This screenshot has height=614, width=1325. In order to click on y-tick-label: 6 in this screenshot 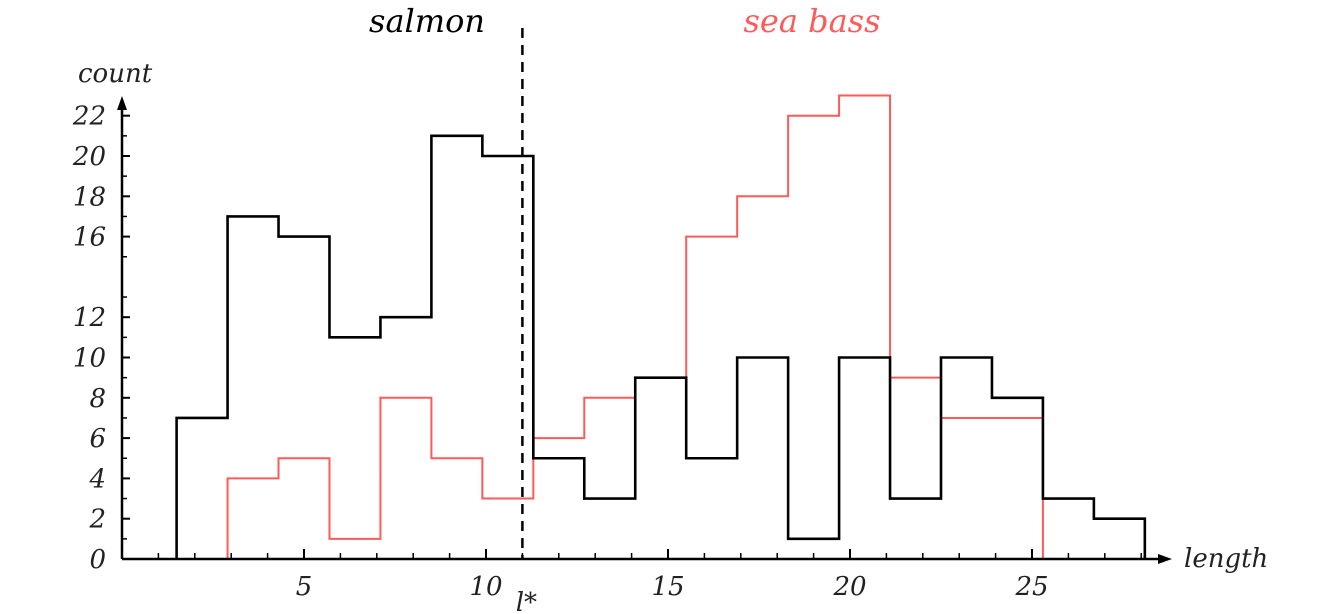, I will do `click(97, 439)`.